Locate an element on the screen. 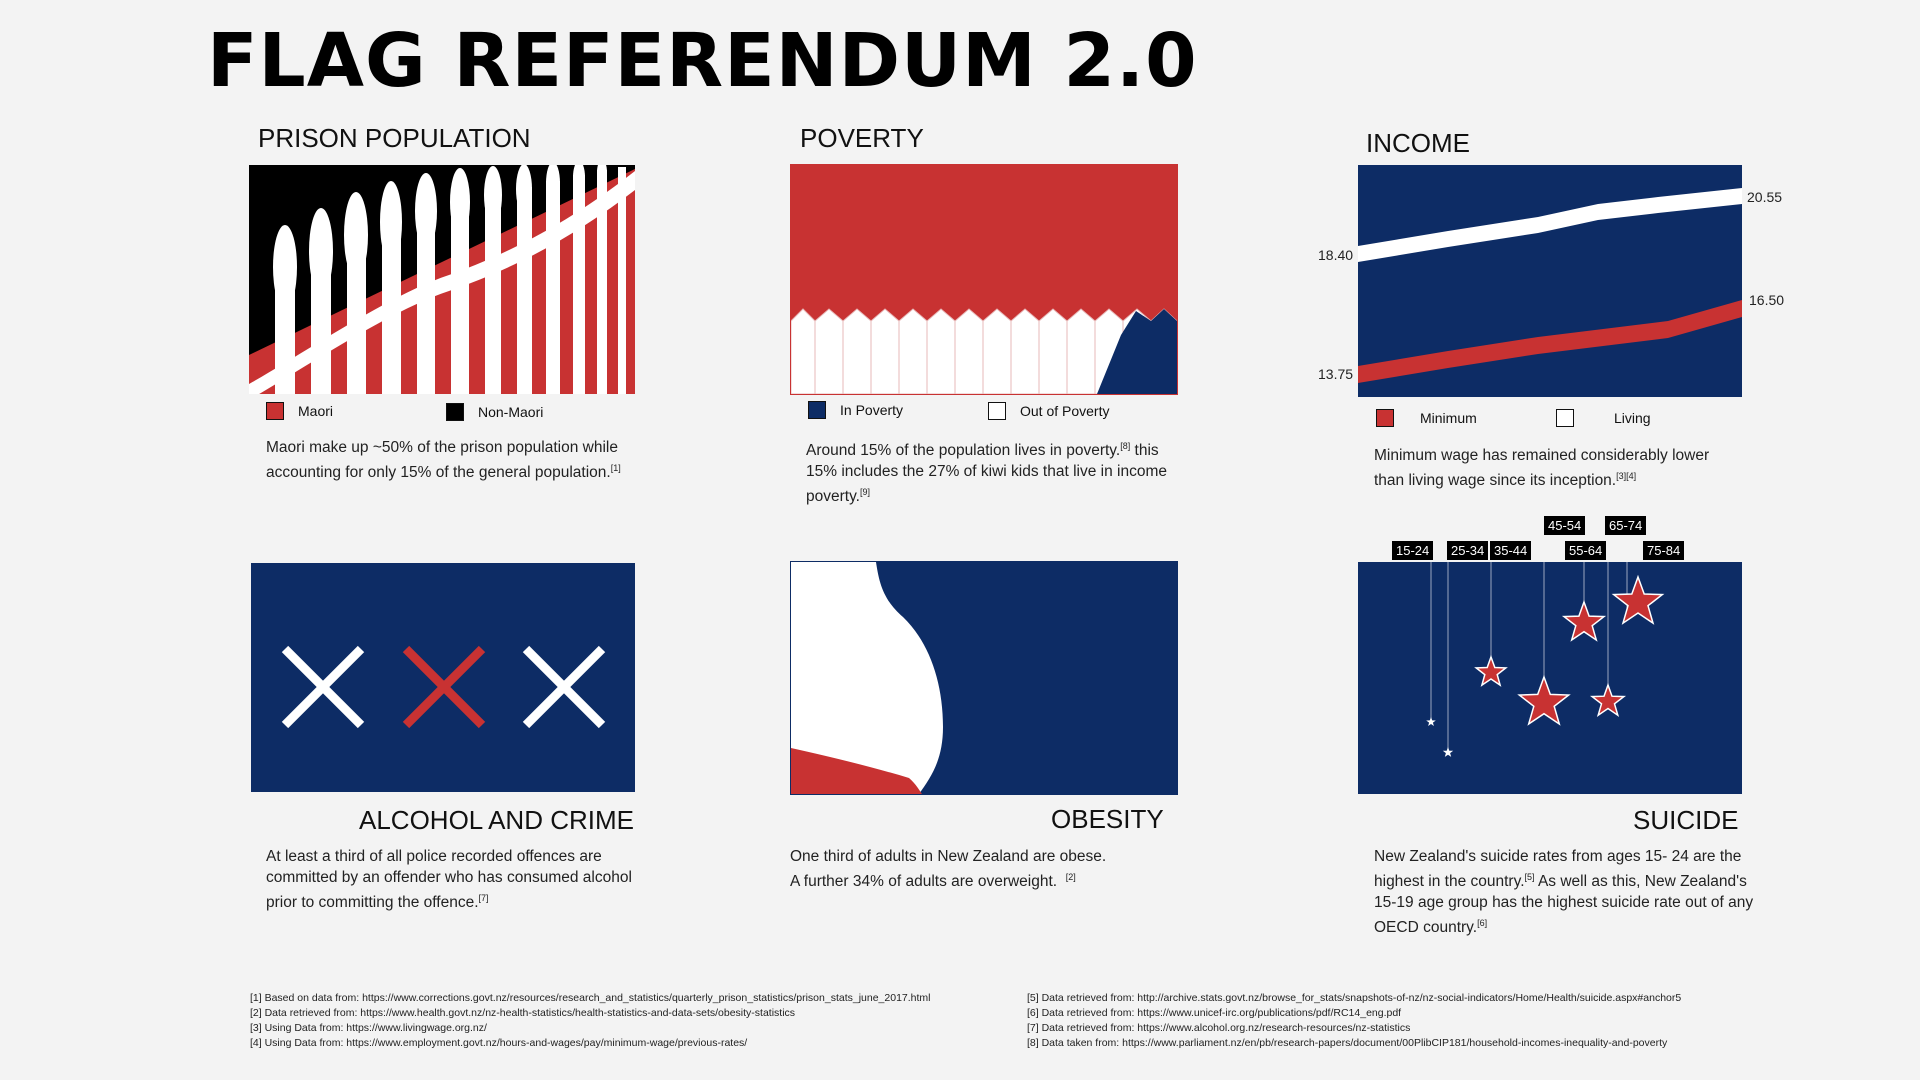 This screenshot has height=1080, width=1920. minimum-label: Minimum is located at coordinates (1448, 418).